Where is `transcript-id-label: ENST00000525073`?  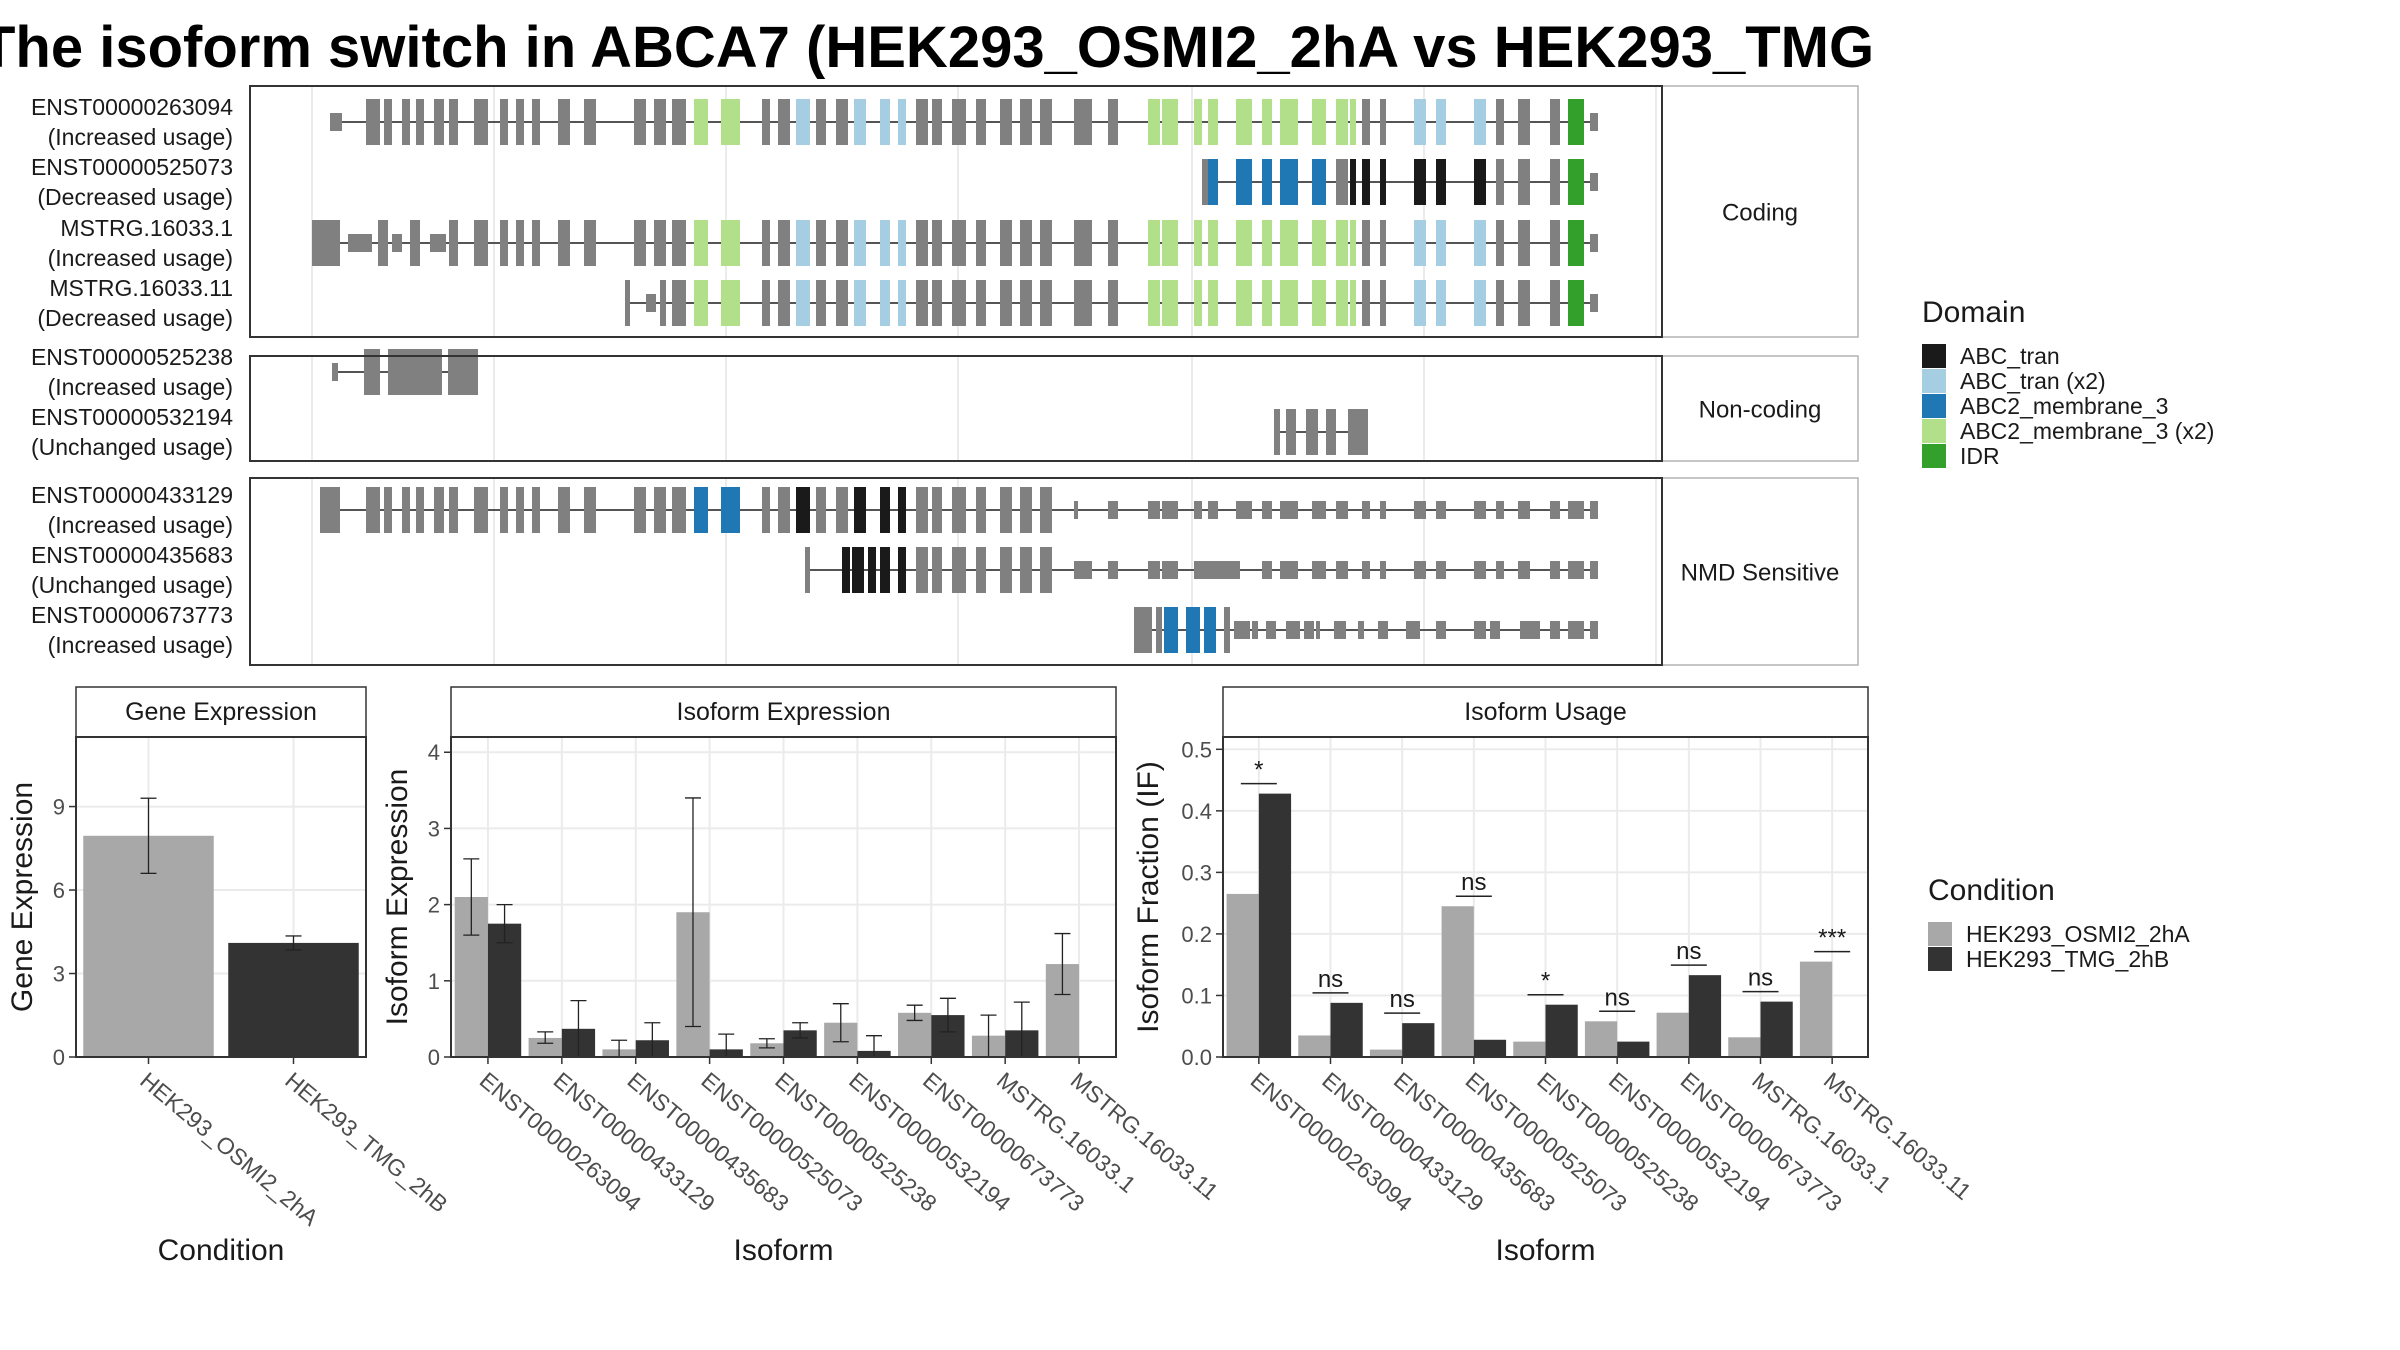 transcript-id-label: ENST00000525073 is located at coordinates (132, 167).